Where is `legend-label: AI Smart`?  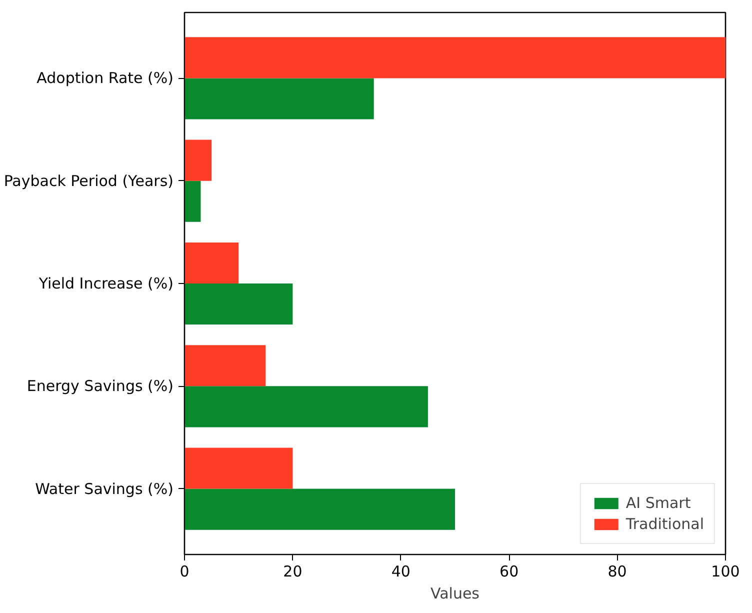 legend-label: AI Smart is located at coordinates (658, 503).